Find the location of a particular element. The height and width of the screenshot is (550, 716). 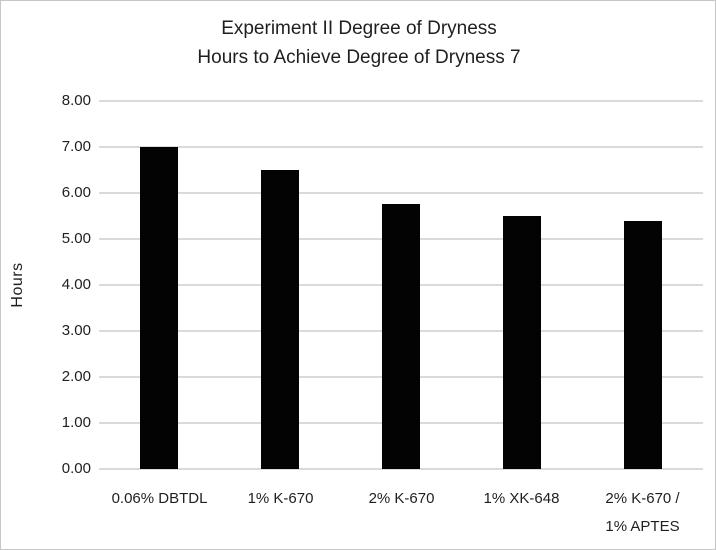

chart-title-line-1: Experiment II Degree of Dryness is located at coordinates (359, 28).